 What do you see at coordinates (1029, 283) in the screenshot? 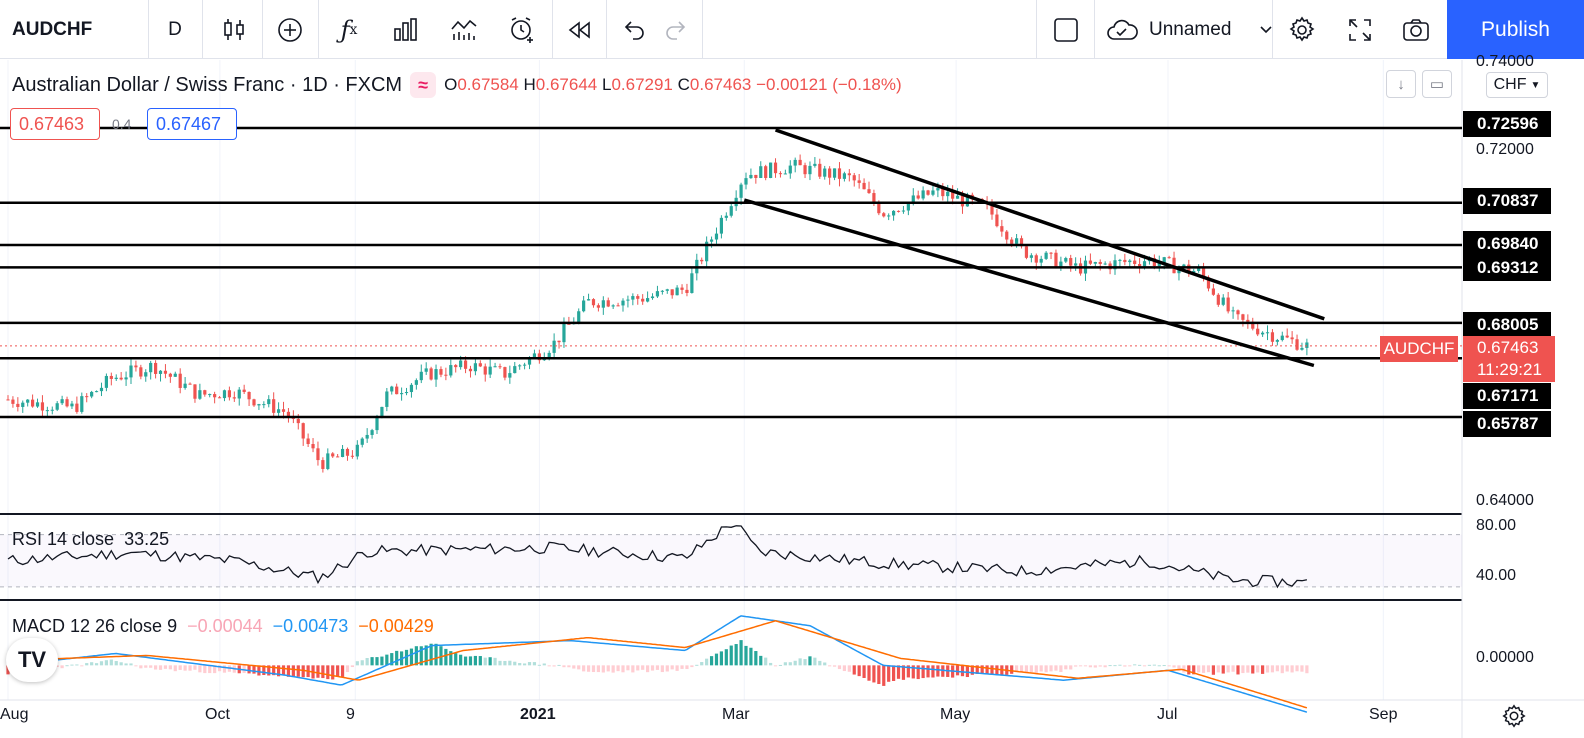
I see `channel-lower-line` at bounding box center [1029, 283].